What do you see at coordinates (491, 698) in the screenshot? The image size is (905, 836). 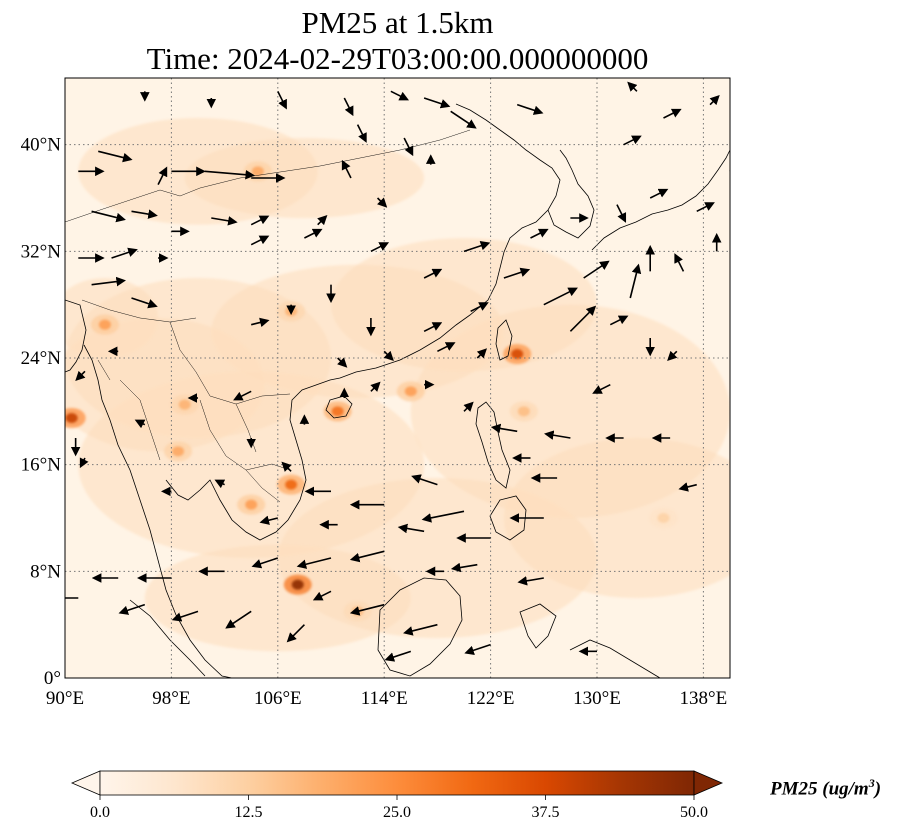 I see `longitude-tick-label: 122°E` at bounding box center [491, 698].